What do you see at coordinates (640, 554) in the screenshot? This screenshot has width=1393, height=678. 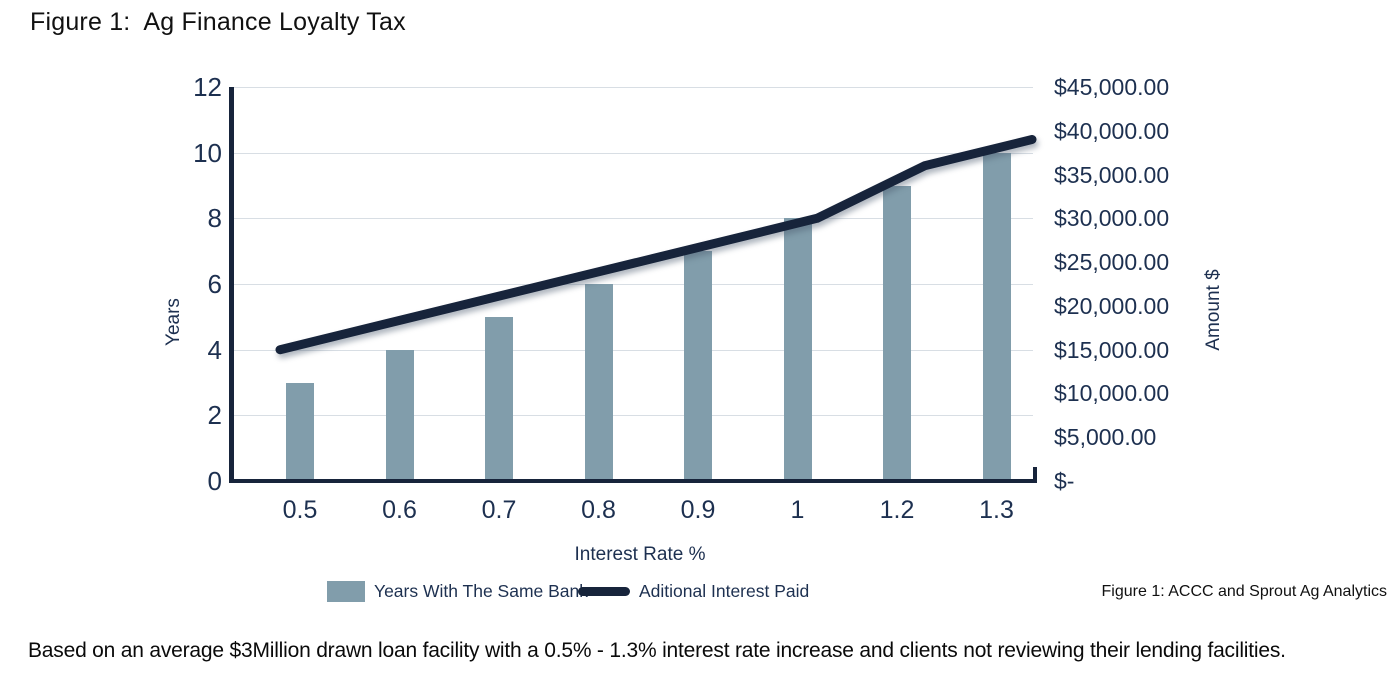 I see `x-axis-title: Interest Rate %` at bounding box center [640, 554].